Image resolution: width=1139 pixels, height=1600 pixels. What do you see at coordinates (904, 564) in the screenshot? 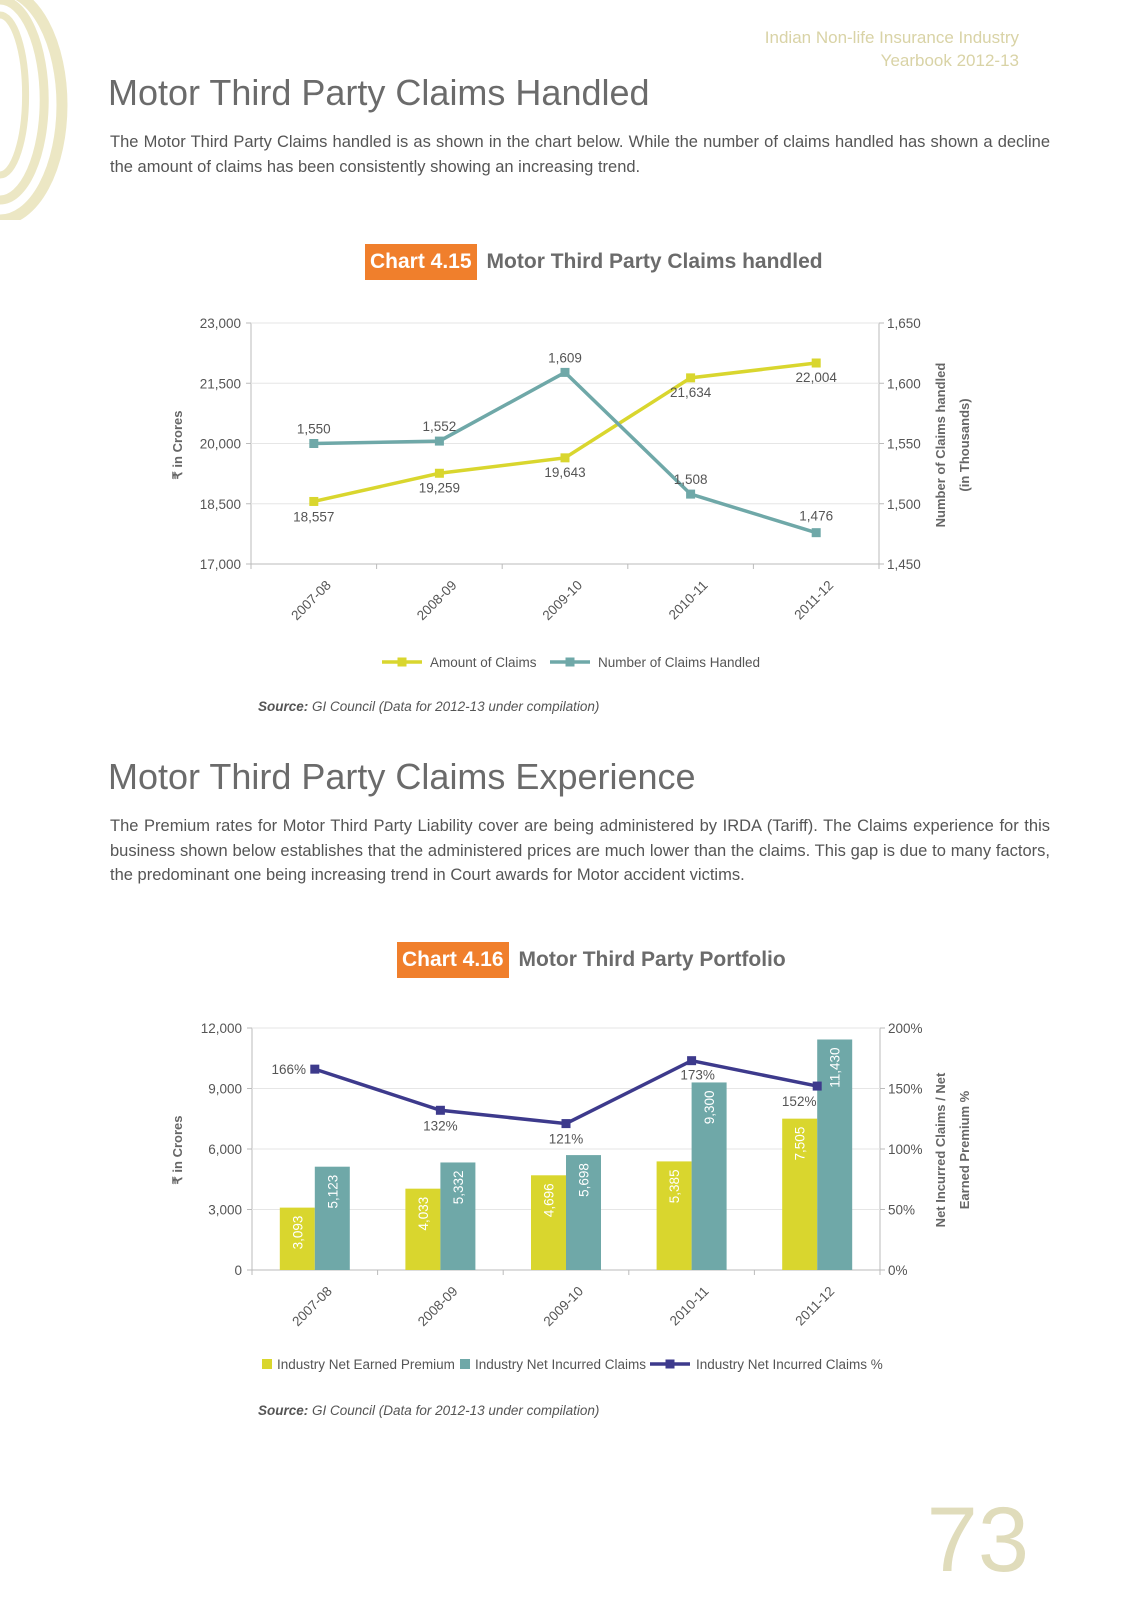
I see `y-tick-label-right: 1,450` at bounding box center [904, 564].